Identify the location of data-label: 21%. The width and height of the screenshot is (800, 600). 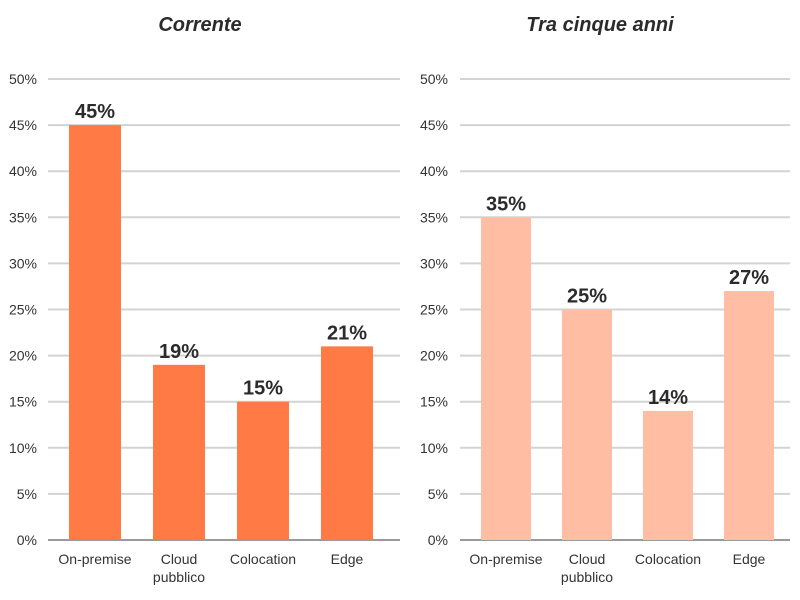
(347, 333).